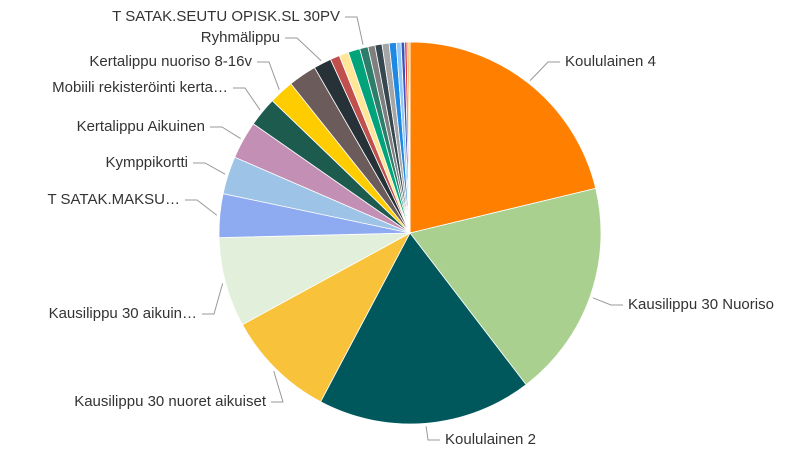  What do you see at coordinates (701, 304) in the screenshot?
I see `slice-label: Kausilippu 30 Nuoriso` at bounding box center [701, 304].